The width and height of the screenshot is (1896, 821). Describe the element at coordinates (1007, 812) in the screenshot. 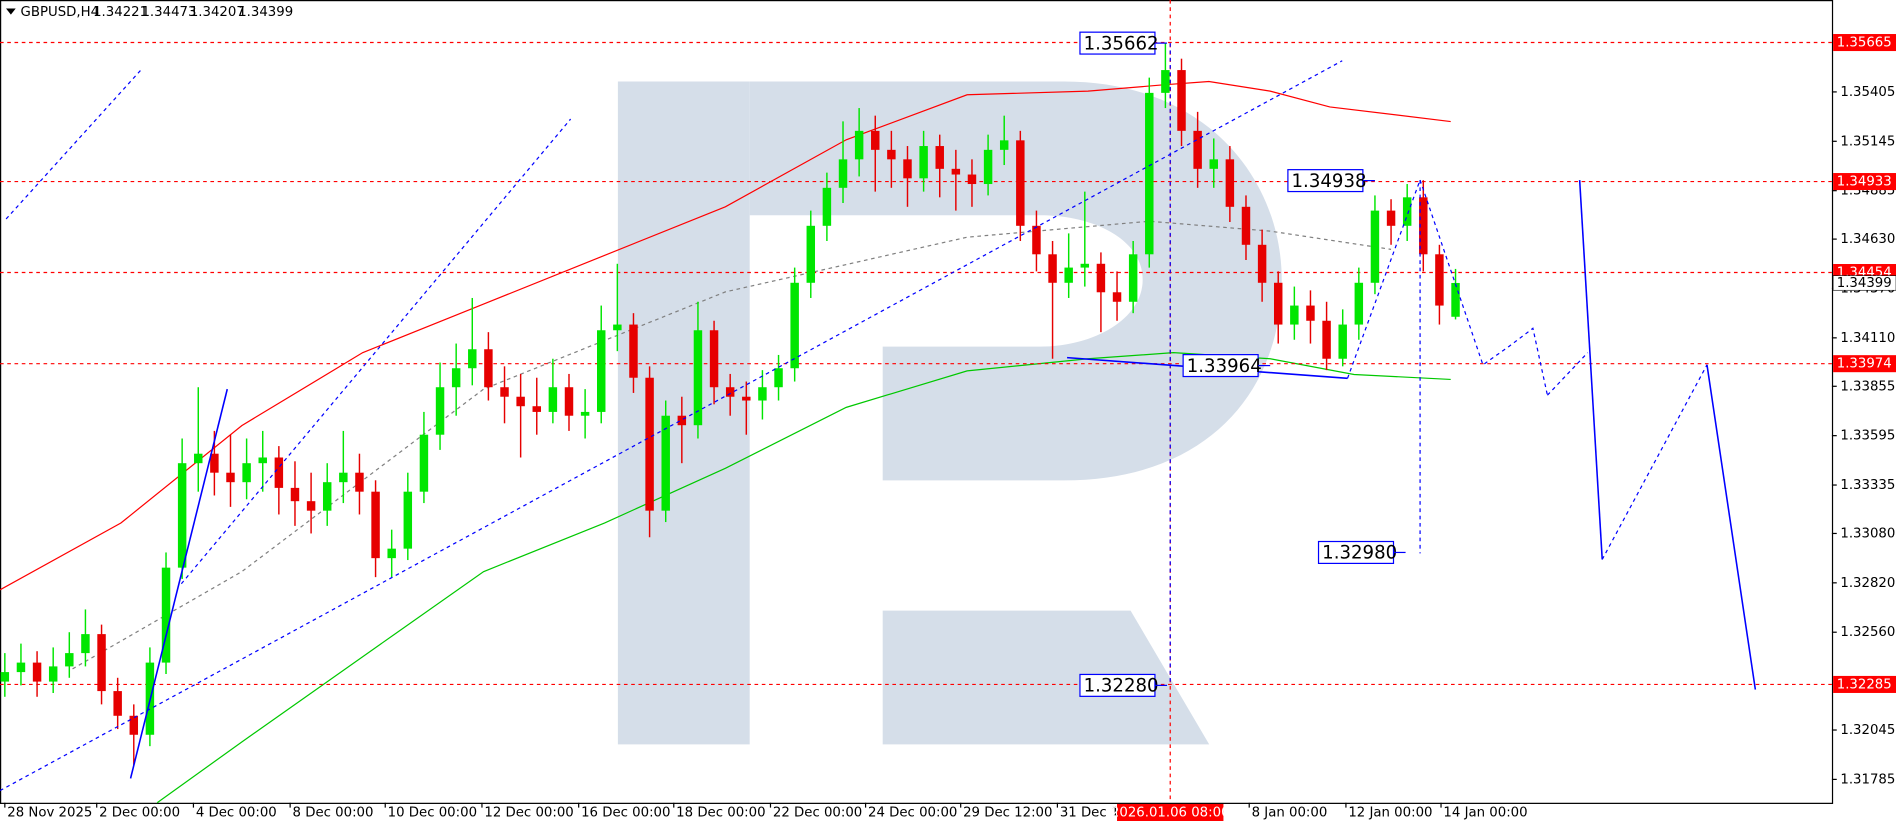

I see `x-tick-label: 29 Dec 12:00` at that location.